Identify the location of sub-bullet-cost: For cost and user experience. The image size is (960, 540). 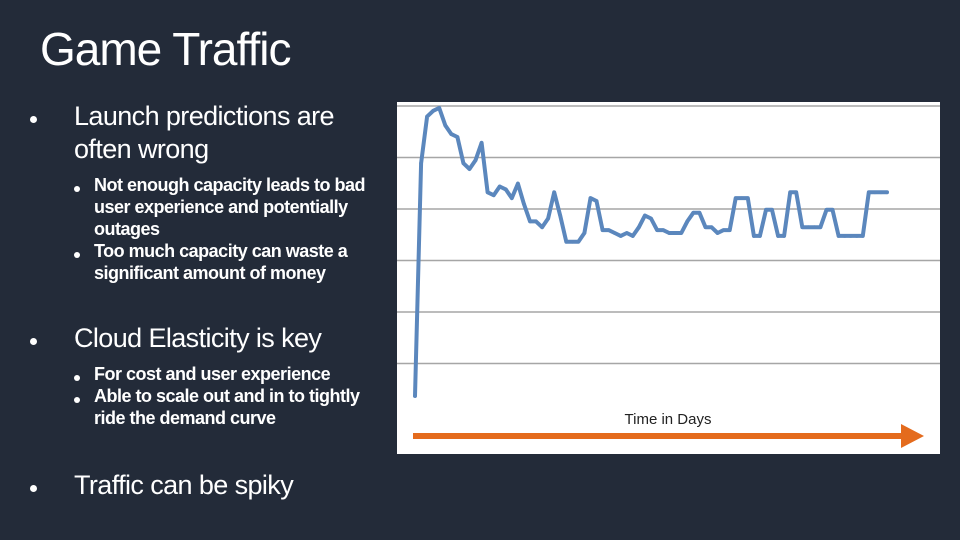
(234, 374).